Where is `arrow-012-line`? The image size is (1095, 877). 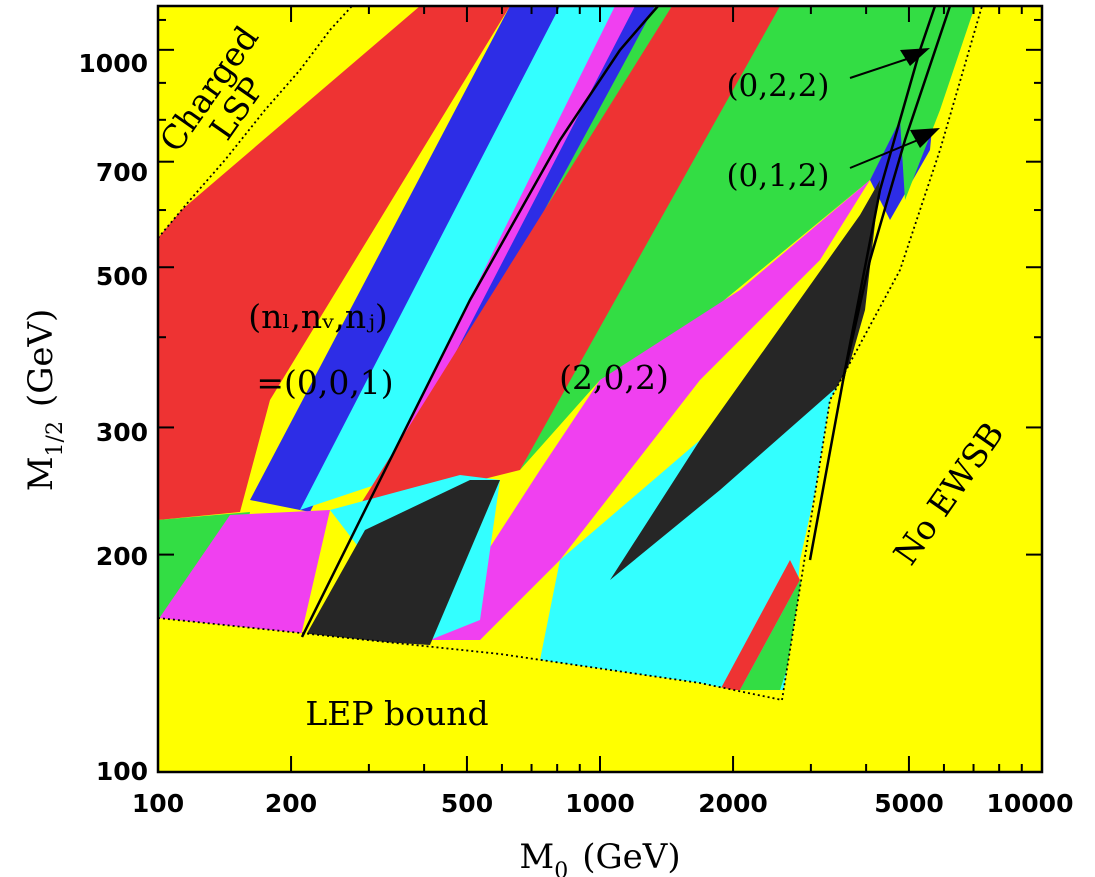
arrow-012-line is located at coordinates (884, 154).